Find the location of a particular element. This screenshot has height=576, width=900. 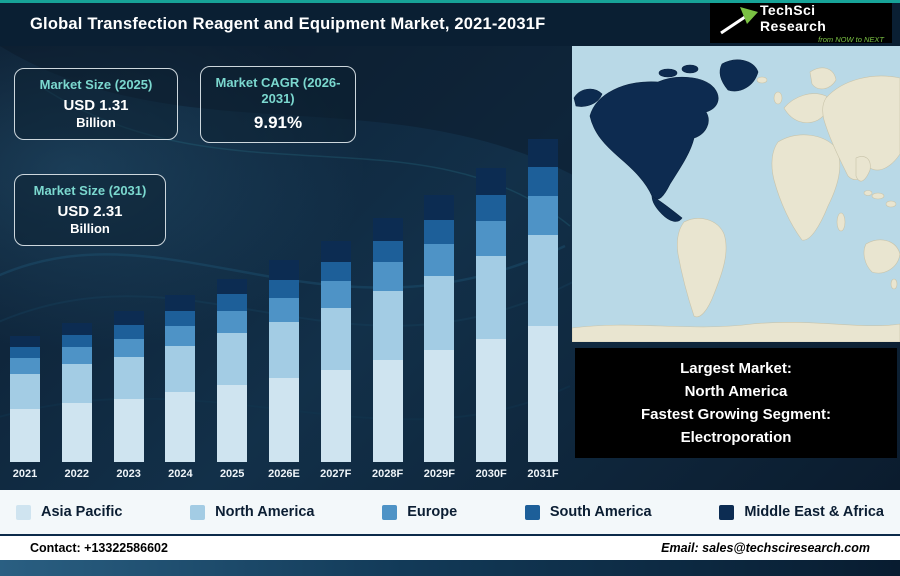

contact-email: Email: sales@techsciresearch.com is located at coordinates (765, 548).